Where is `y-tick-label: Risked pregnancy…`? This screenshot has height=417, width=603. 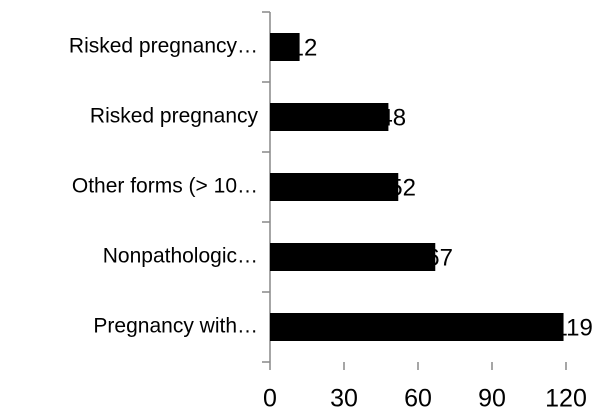
y-tick-label: Risked pregnancy… is located at coordinates (163, 46).